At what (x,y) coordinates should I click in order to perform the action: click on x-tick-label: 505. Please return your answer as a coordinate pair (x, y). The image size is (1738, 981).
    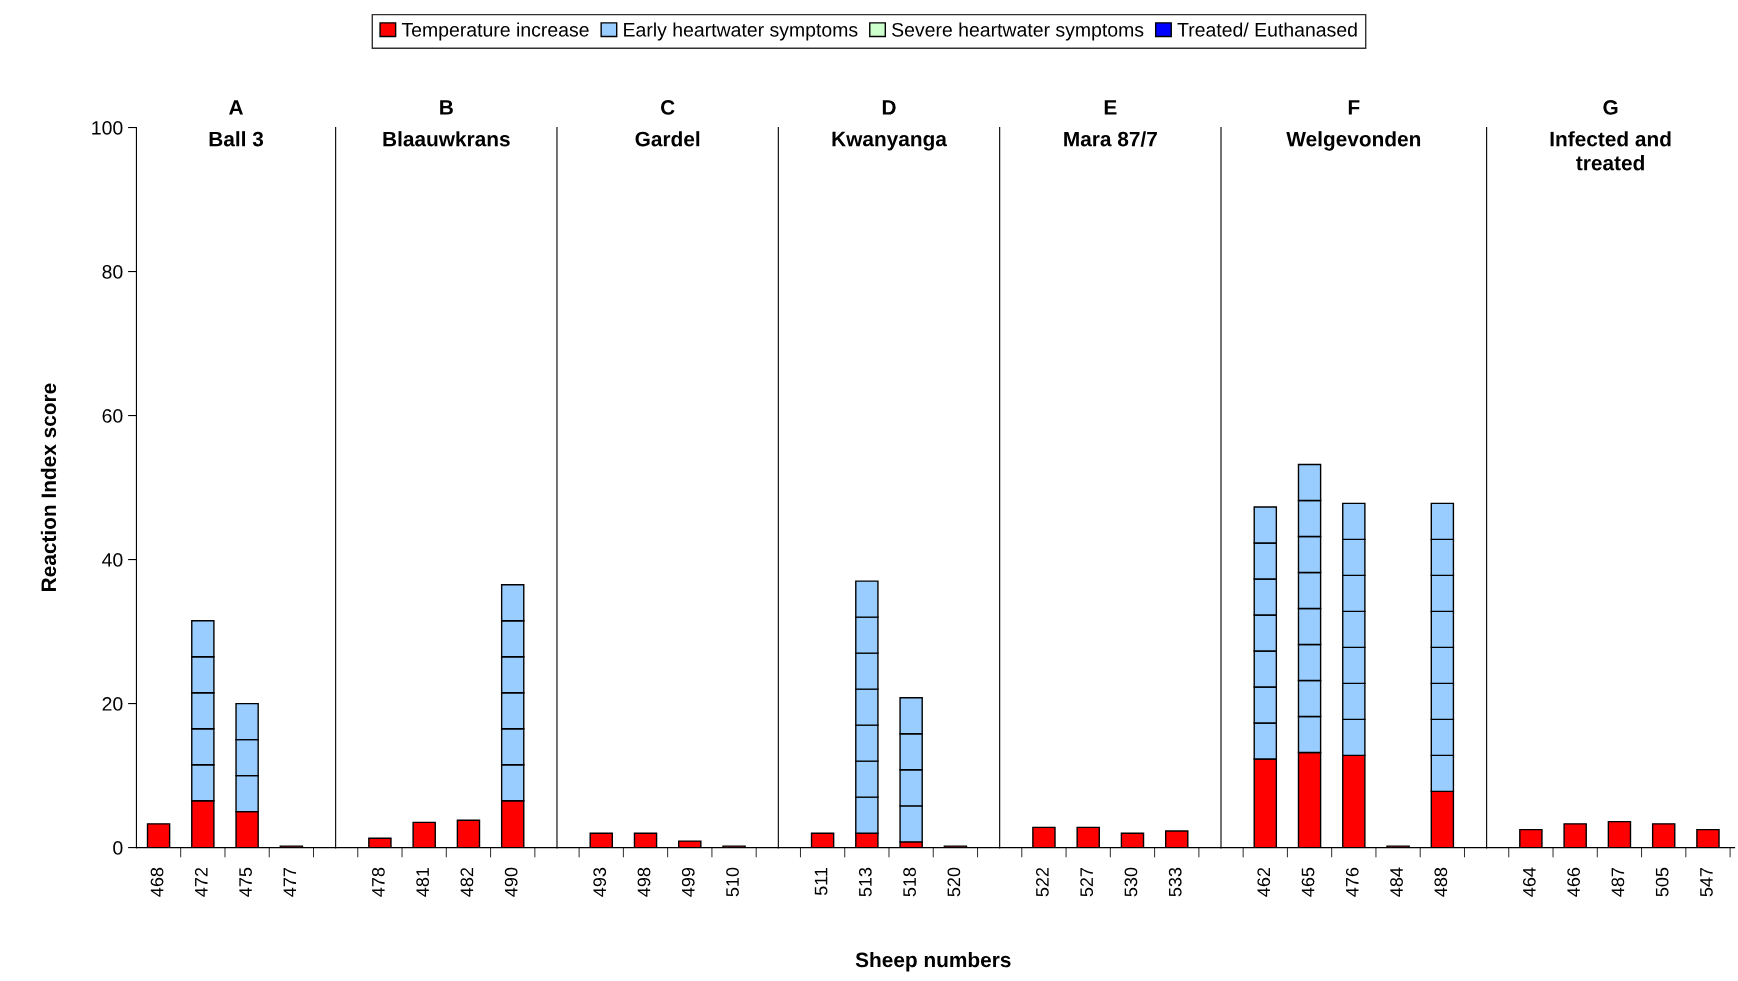
    Looking at the image, I should click on (1662, 882).